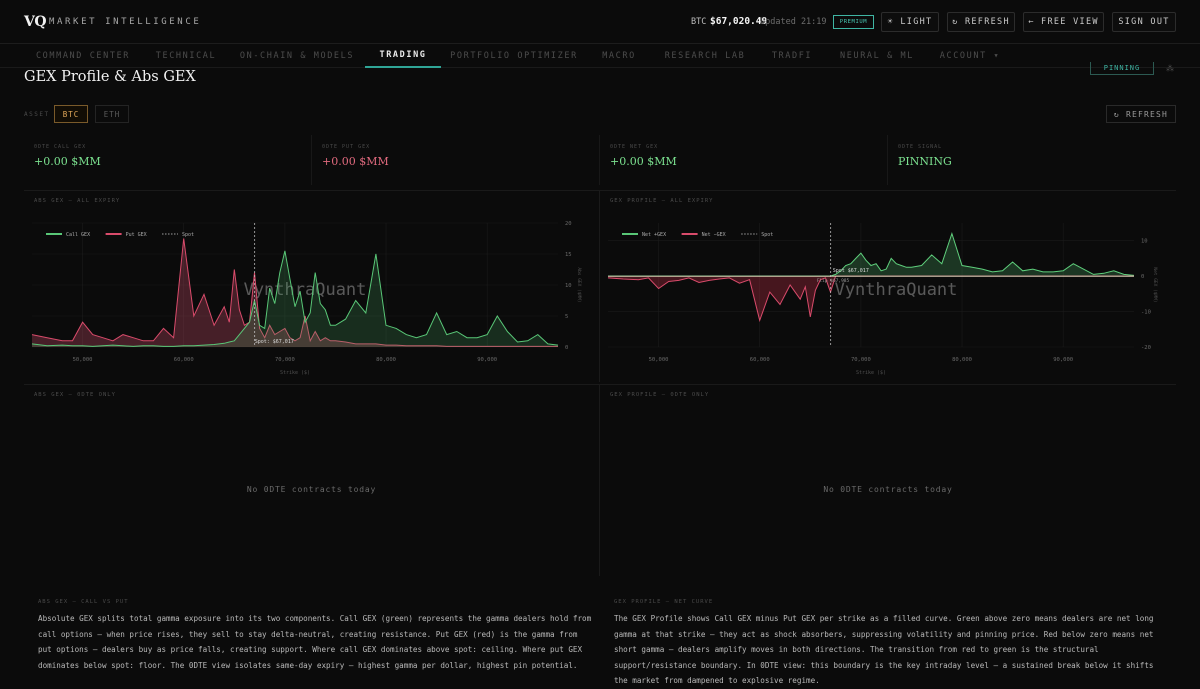  Describe the element at coordinates (1155, 284) in the screenshot. I see `y-axis-label: Net GEX ($MM)` at that location.